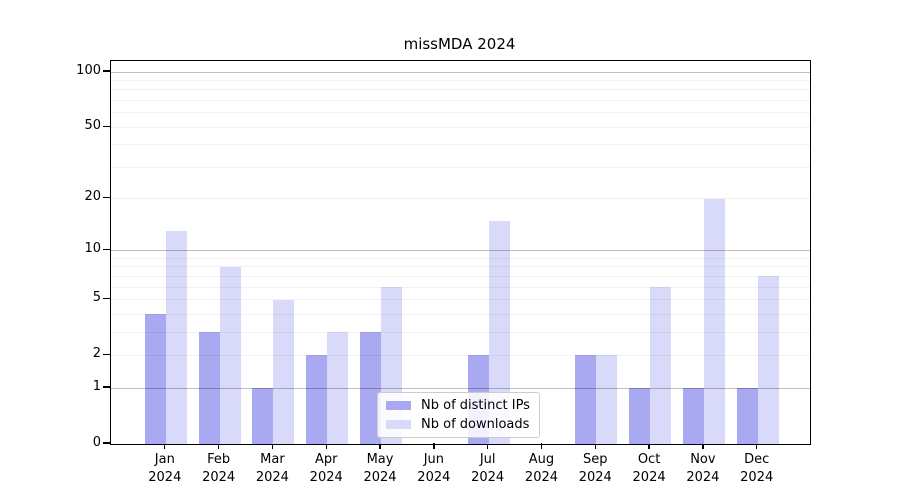 This screenshot has width=900, height=500. I want to click on x-tick-label: Jun 2024, so click(434, 469).